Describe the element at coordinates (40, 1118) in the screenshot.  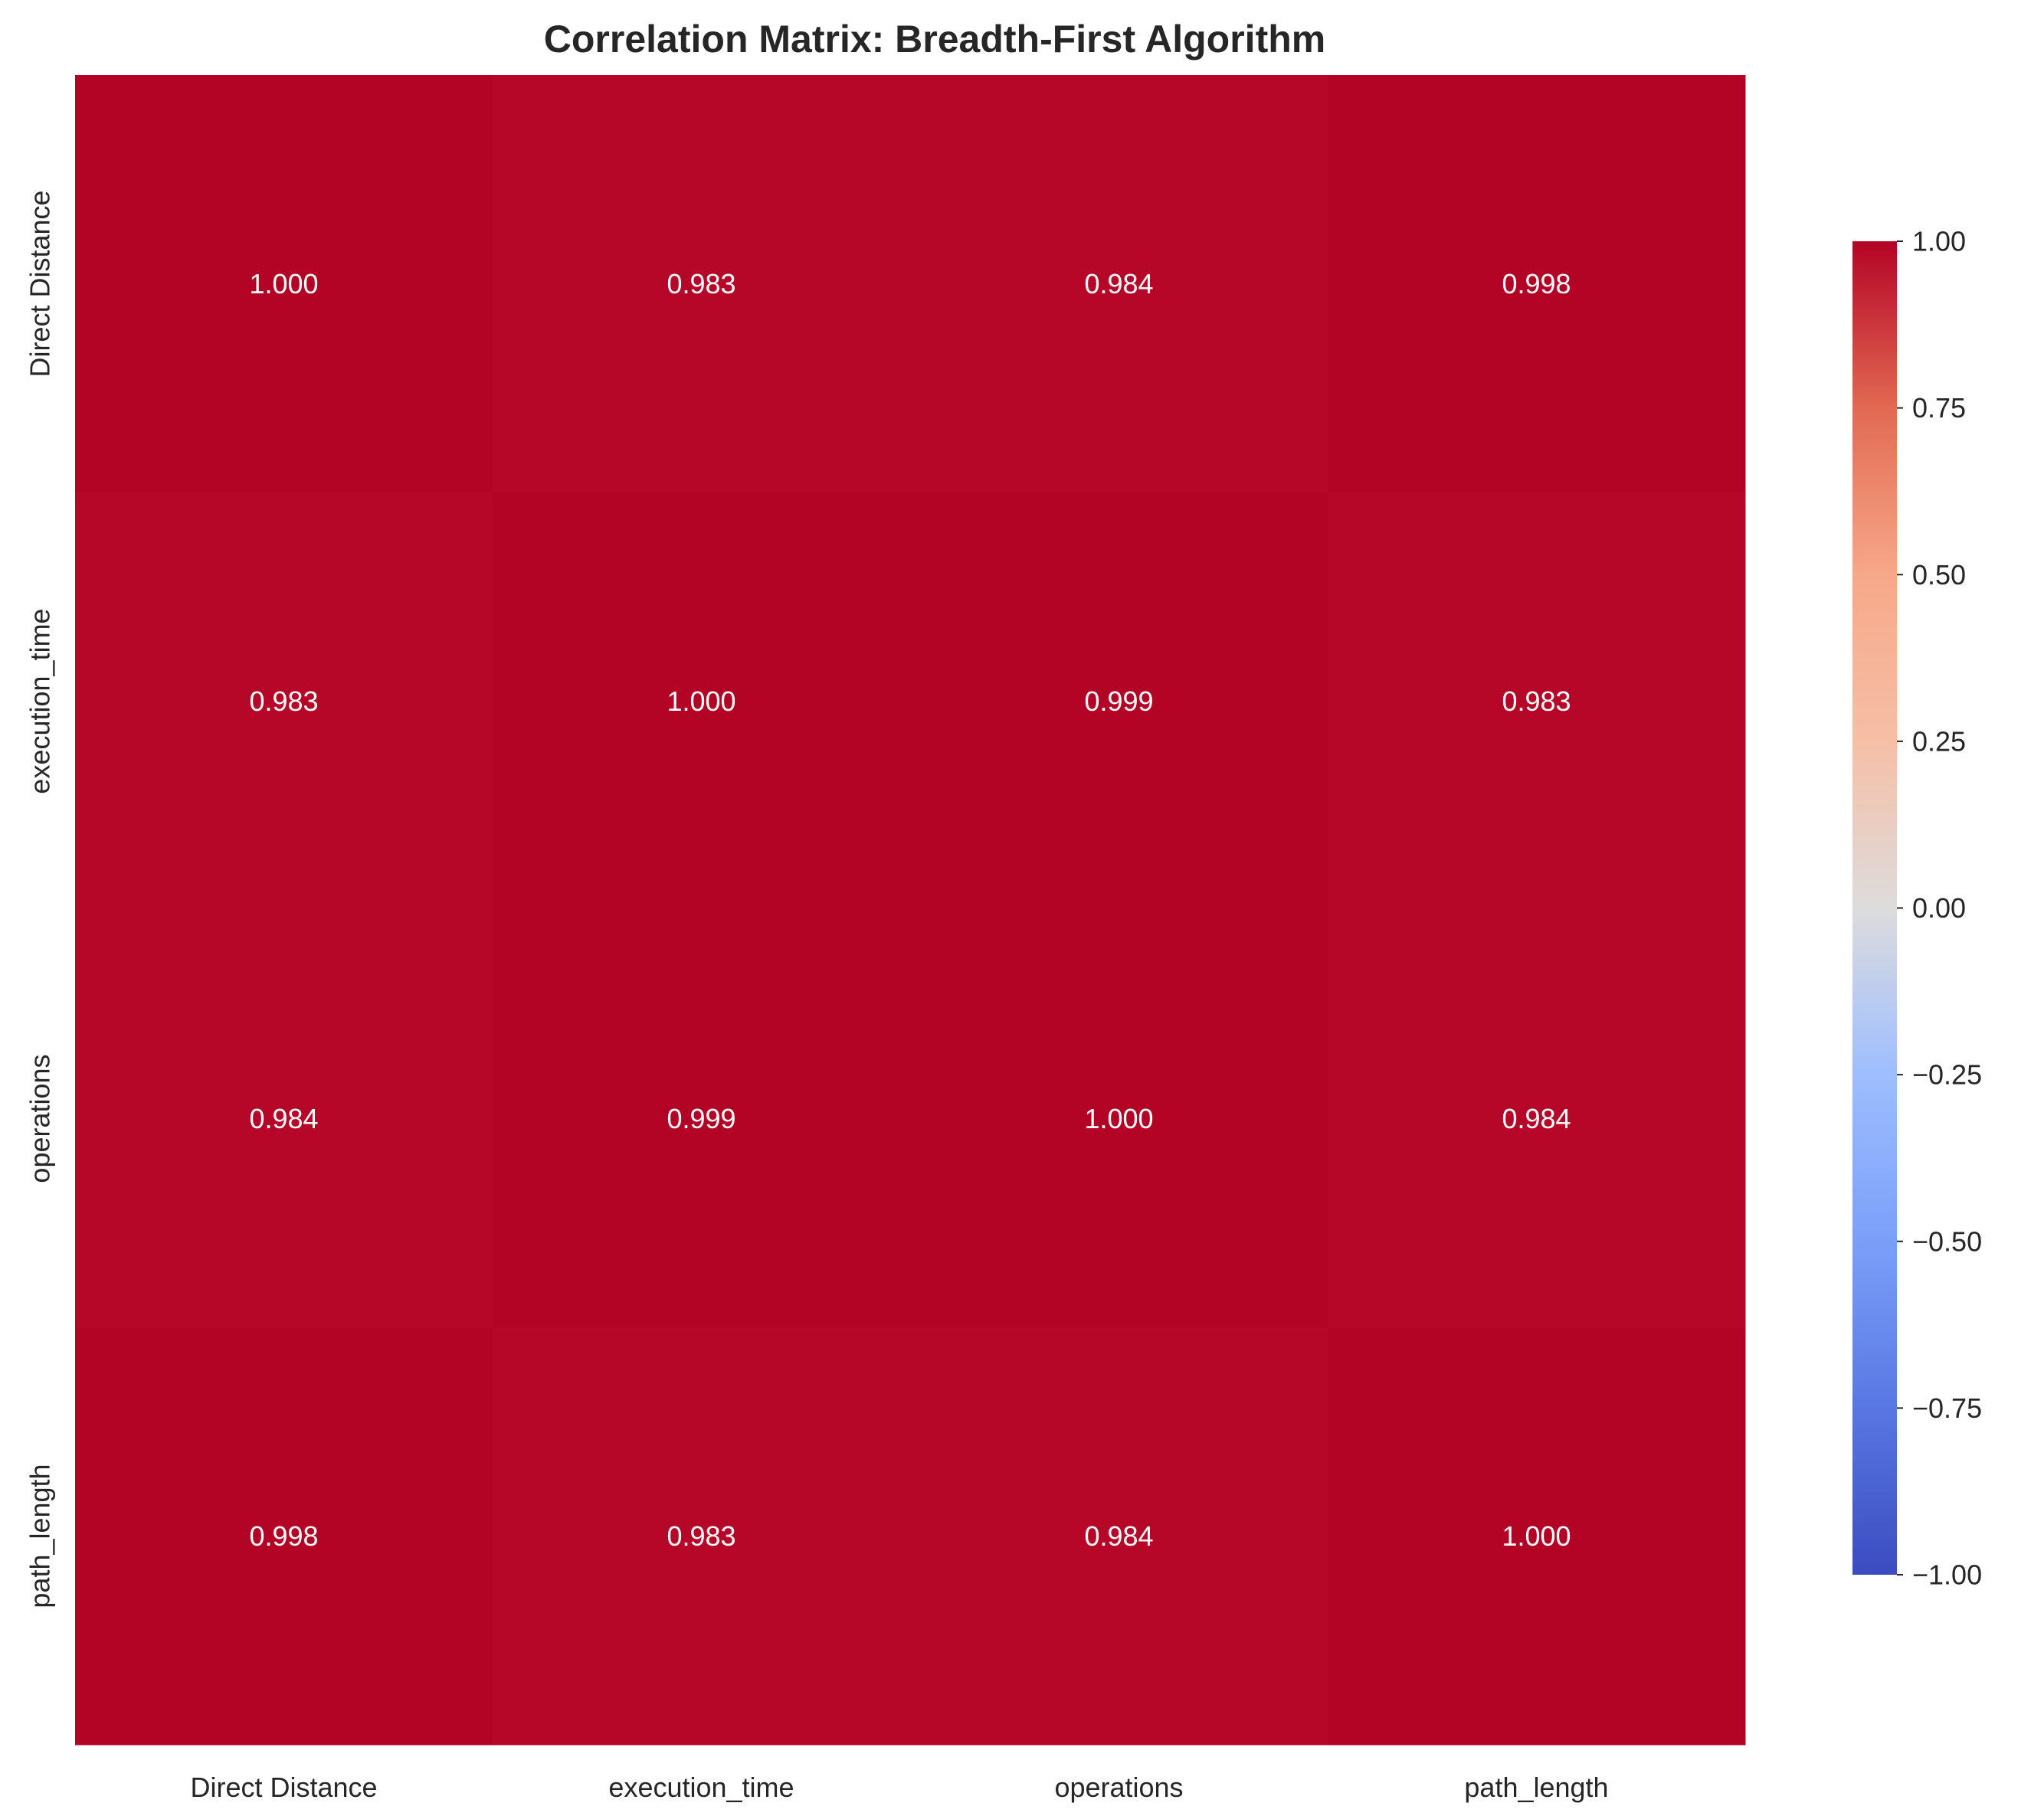
I see `y-tick-label: operations` at that location.